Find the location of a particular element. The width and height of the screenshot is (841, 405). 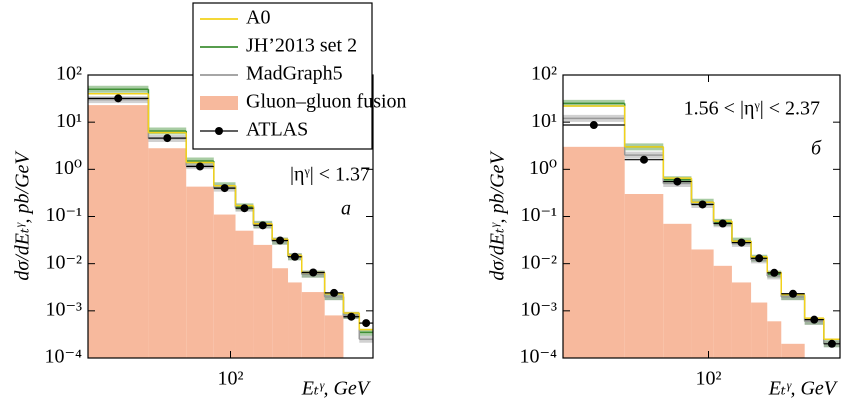

legend-label: ATLAS is located at coordinates (277, 130).